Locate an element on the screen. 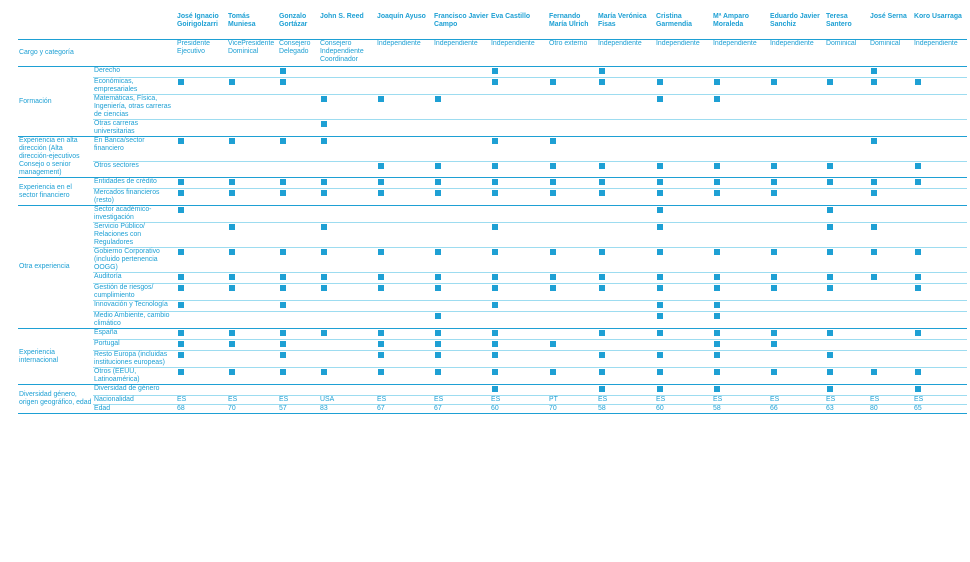  value-cell: 63 is located at coordinates (847, 409).